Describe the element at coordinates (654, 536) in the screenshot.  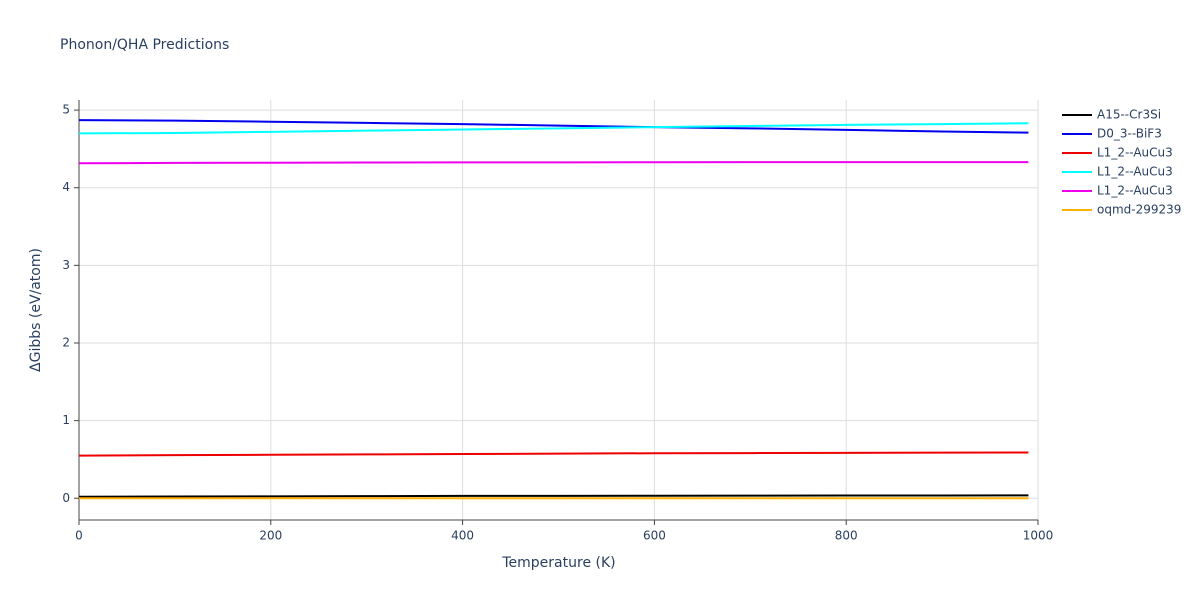
I see `x-tick-label: 600` at that location.